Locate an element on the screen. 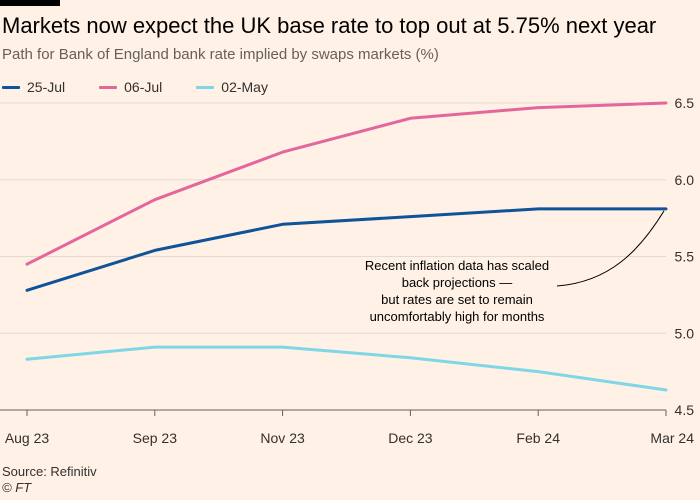 This screenshot has width=700, height=500. annotation-text: but rates are set to remain is located at coordinates (457, 299).